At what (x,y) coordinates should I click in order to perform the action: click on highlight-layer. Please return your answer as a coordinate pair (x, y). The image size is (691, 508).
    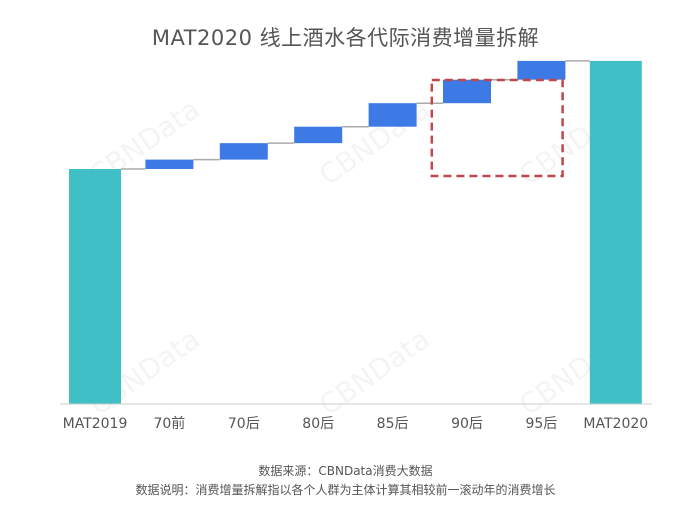
    Looking at the image, I should click on (497, 128).